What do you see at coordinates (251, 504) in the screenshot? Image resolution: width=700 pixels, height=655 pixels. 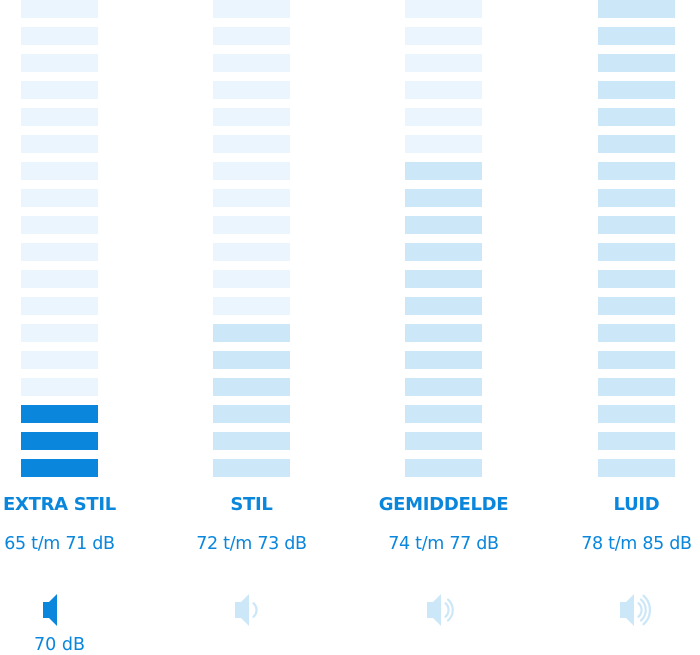 I see `level-label: STIL` at bounding box center [251, 504].